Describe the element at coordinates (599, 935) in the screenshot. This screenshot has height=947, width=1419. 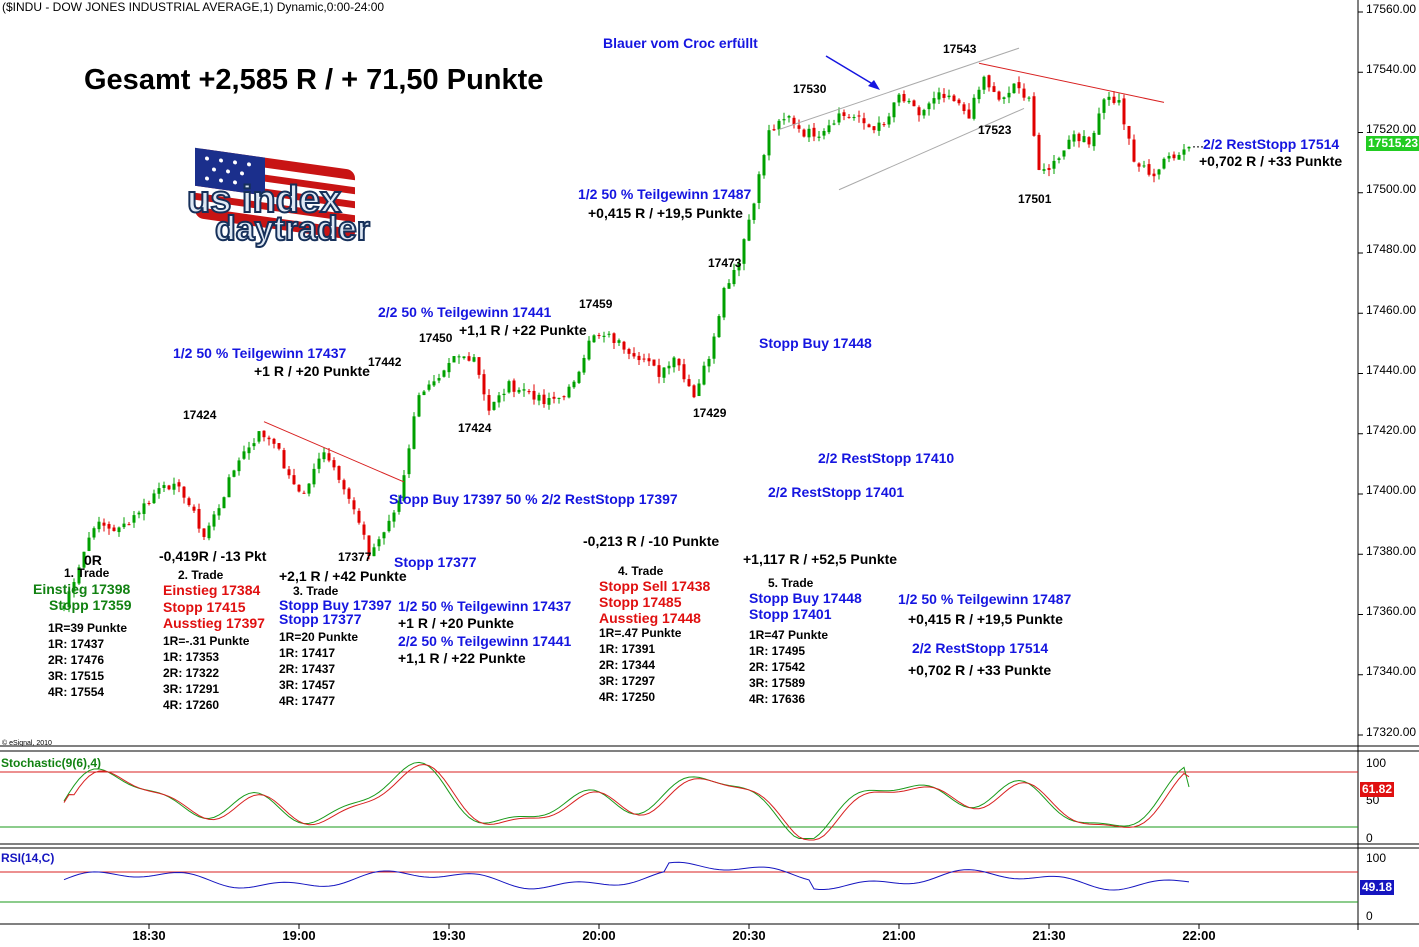
I see `x-tick: 20:00` at that location.